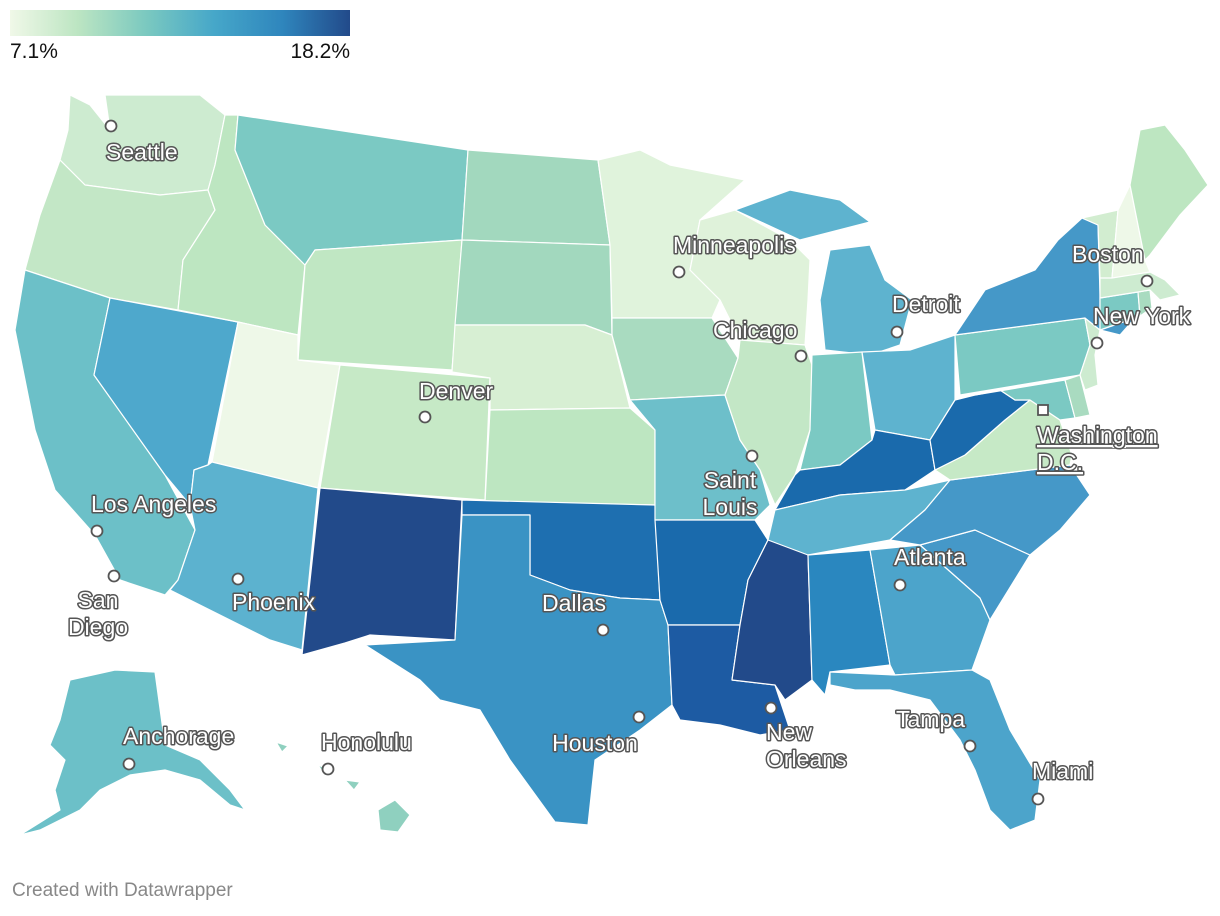 The image size is (1220, 916). What do you see at coordinates (533, 287) in the screenshot?
I see `state-south-dakota` at bounding box center [533, 287].